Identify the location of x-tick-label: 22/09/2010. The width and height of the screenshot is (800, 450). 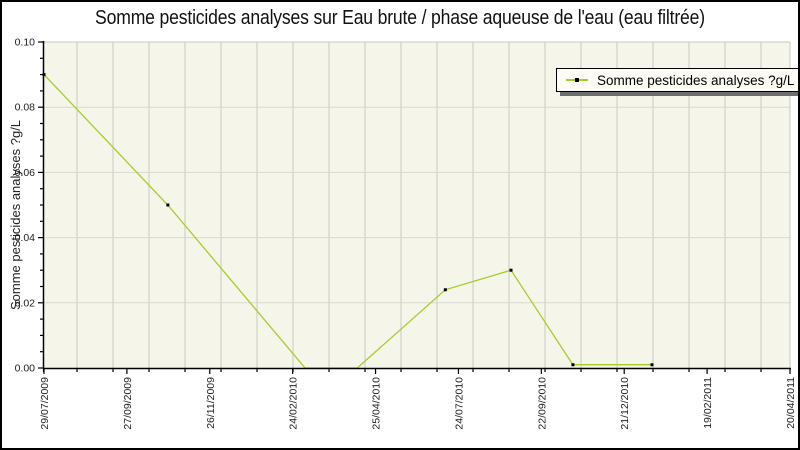
(542, 403).